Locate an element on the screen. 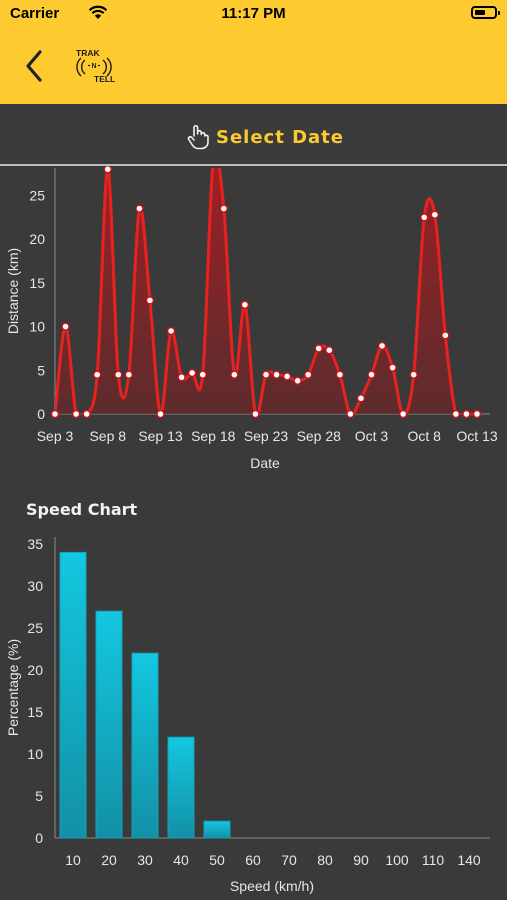 This screenshot has width=507, height=900. speed-y-tick-label: 30 is located at coordinates (35, 586).